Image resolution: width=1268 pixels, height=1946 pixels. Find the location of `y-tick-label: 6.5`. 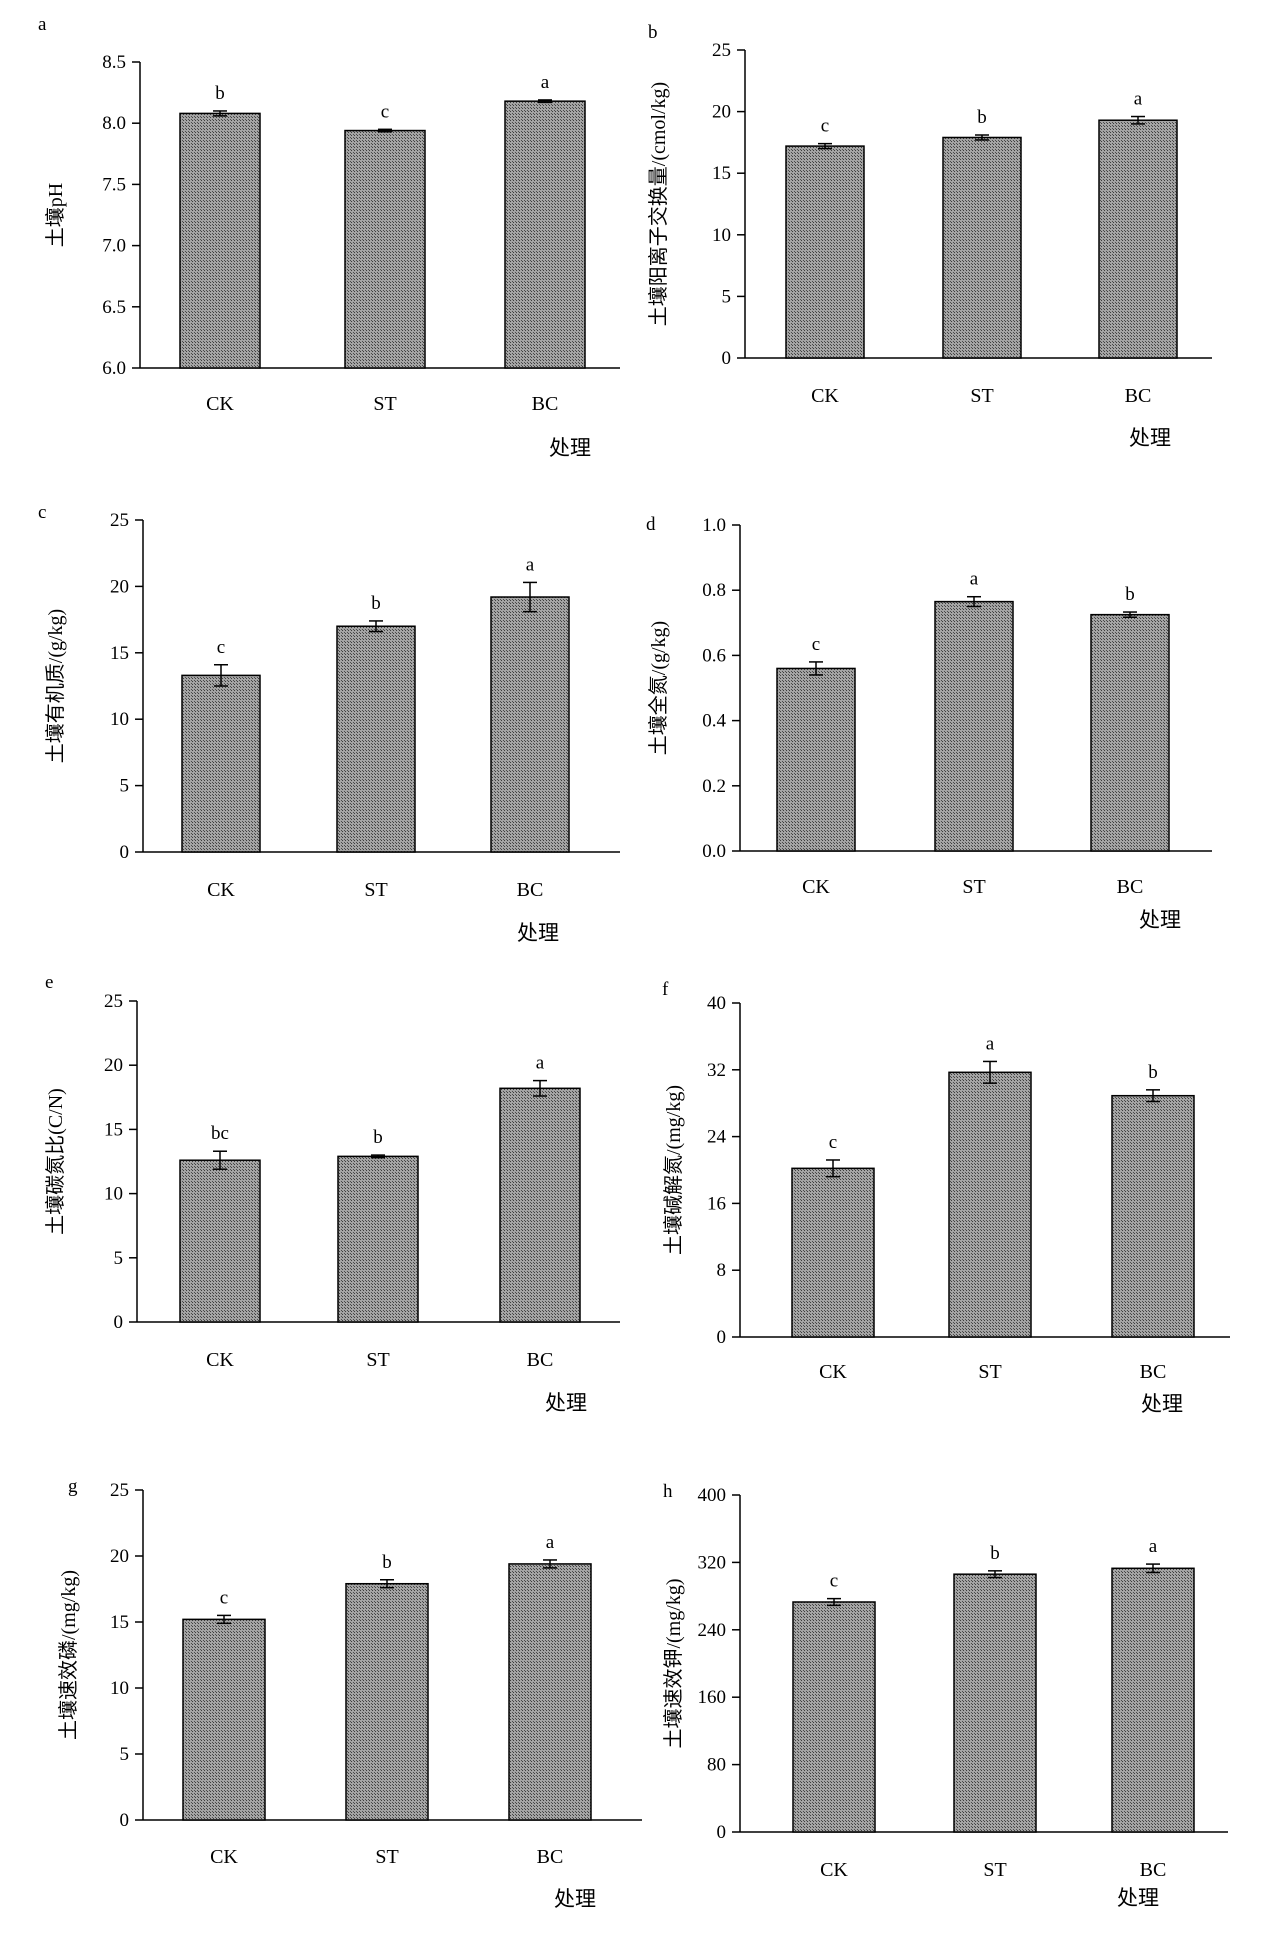

y-tick-label: 6.5 is located at coordinates (114, 307).